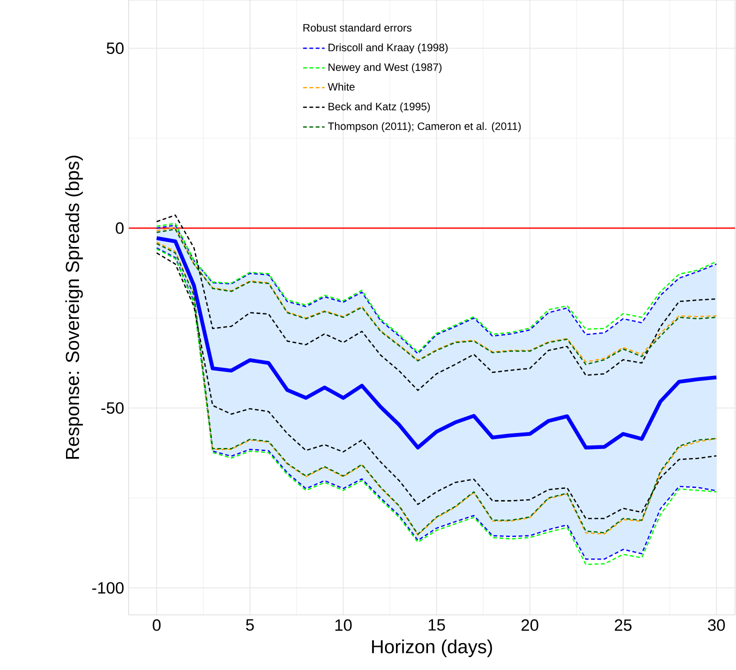 Image resolution: width=736 pixels, height=670 pixels. Describe the element at coordinates (388, 49) in the screenshot. I see `legend-label: Driscoll and Kraay (1998)` at that location.